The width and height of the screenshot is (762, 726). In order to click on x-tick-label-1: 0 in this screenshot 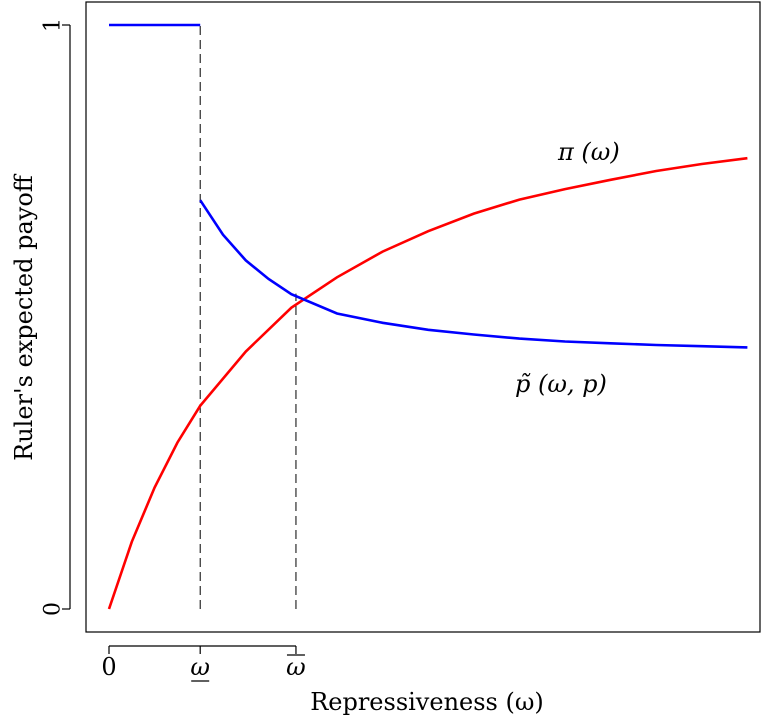, I will do `click(108, 667)`.